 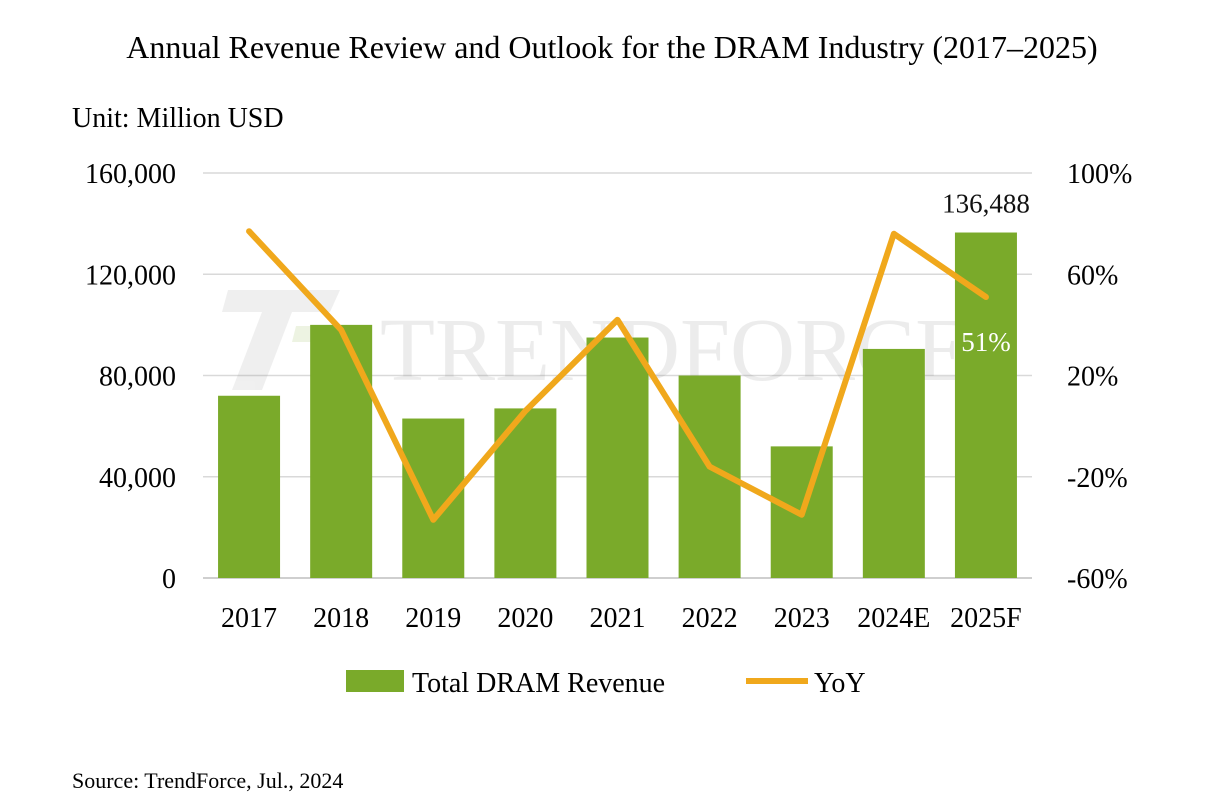 What do you see at coordinates (178, 118) in the screenshot?
I see `unit-label: Unit: Million USD` at bounding box center [178, 118].